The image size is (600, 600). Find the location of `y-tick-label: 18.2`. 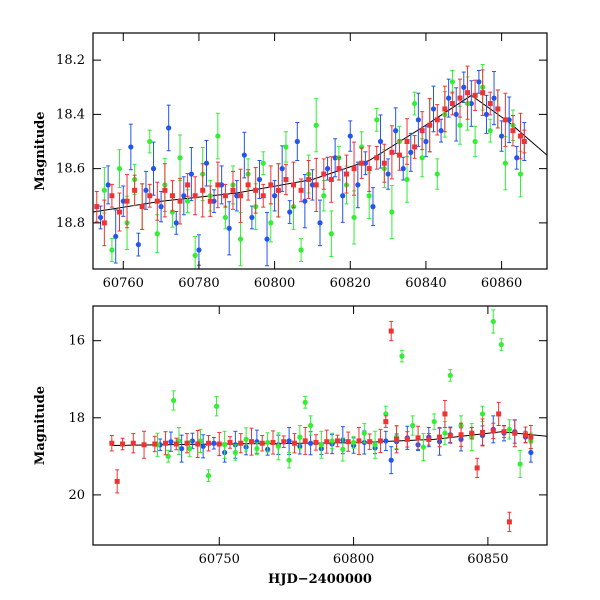

y-tick-label: 18.2 is located at coordinates (70, 60).